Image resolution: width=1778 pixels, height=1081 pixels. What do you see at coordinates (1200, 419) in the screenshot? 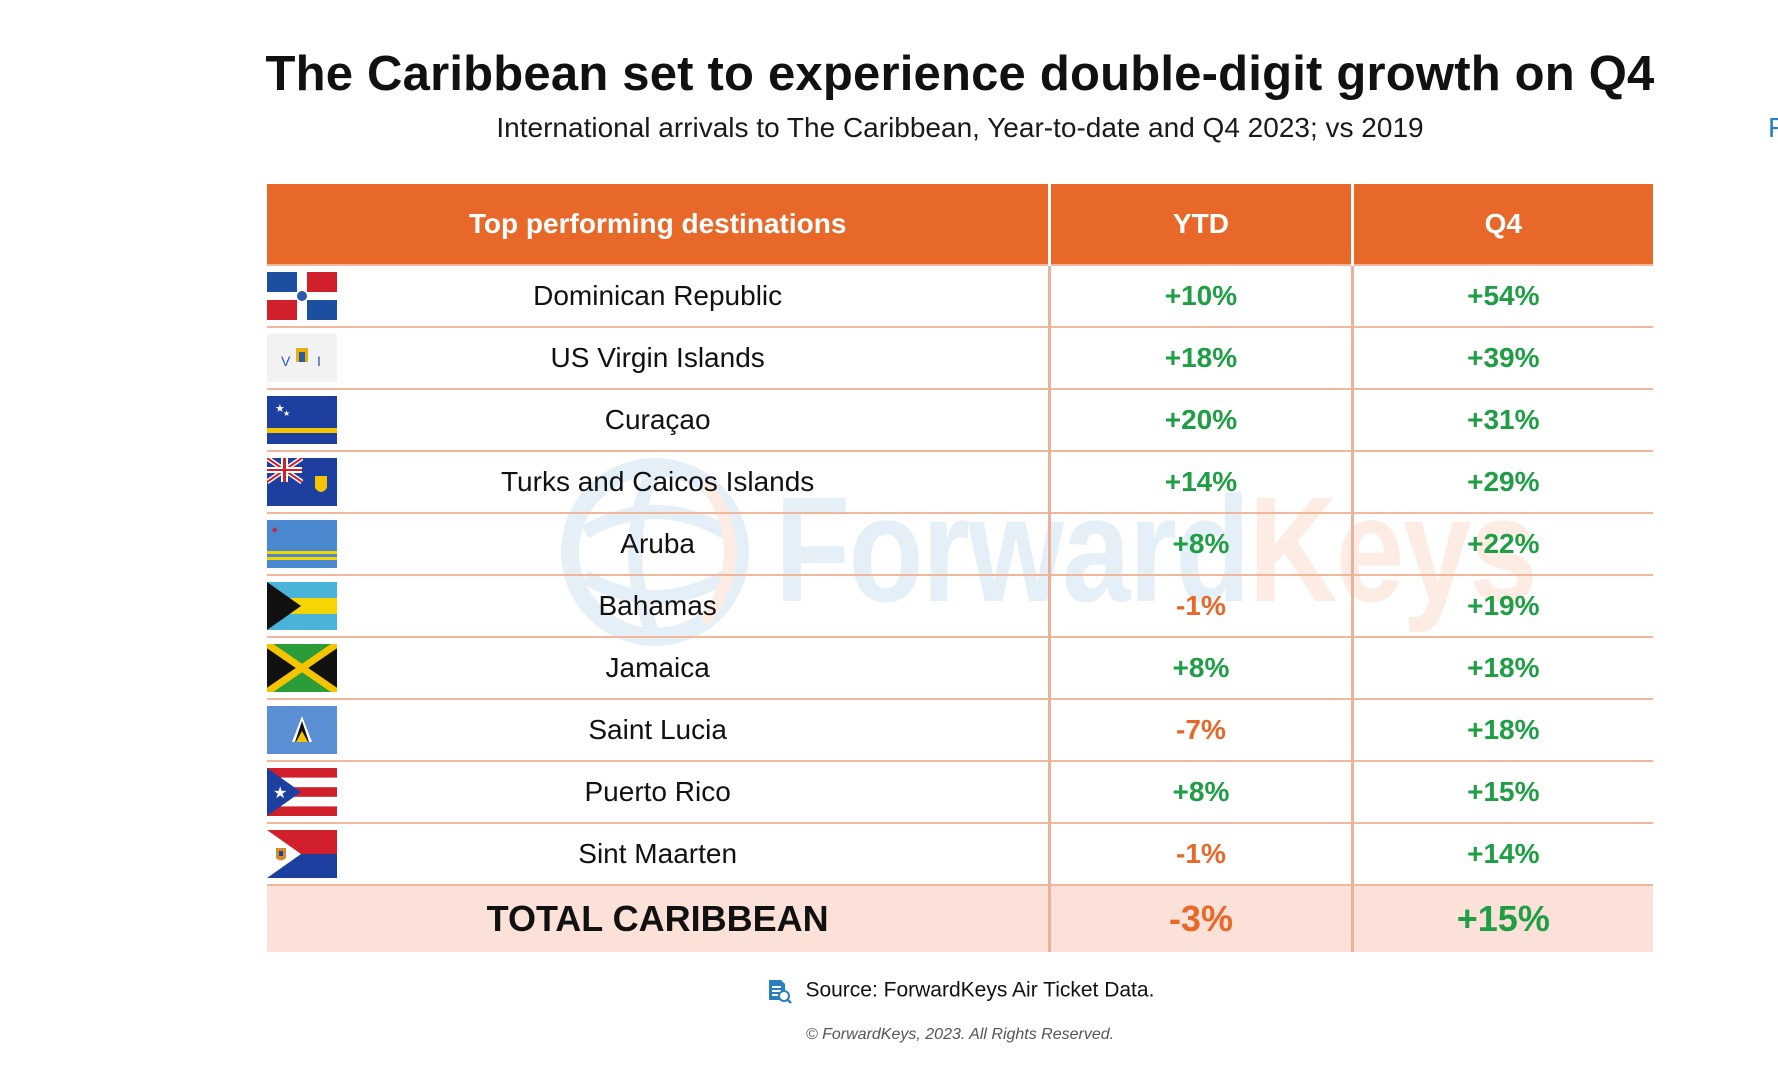
I see `ytd-value: +20%` at bounding box center [1200, 419].